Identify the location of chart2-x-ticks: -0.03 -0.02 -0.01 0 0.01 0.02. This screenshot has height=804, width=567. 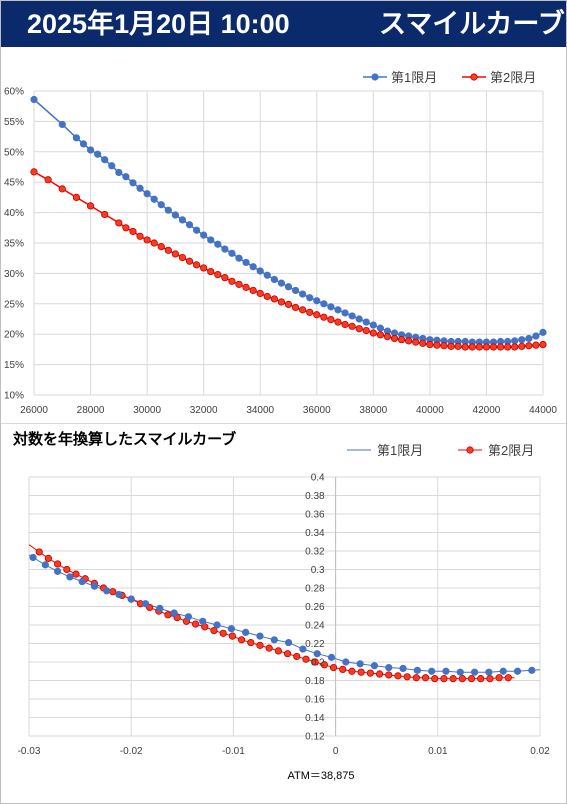
(284, 751).